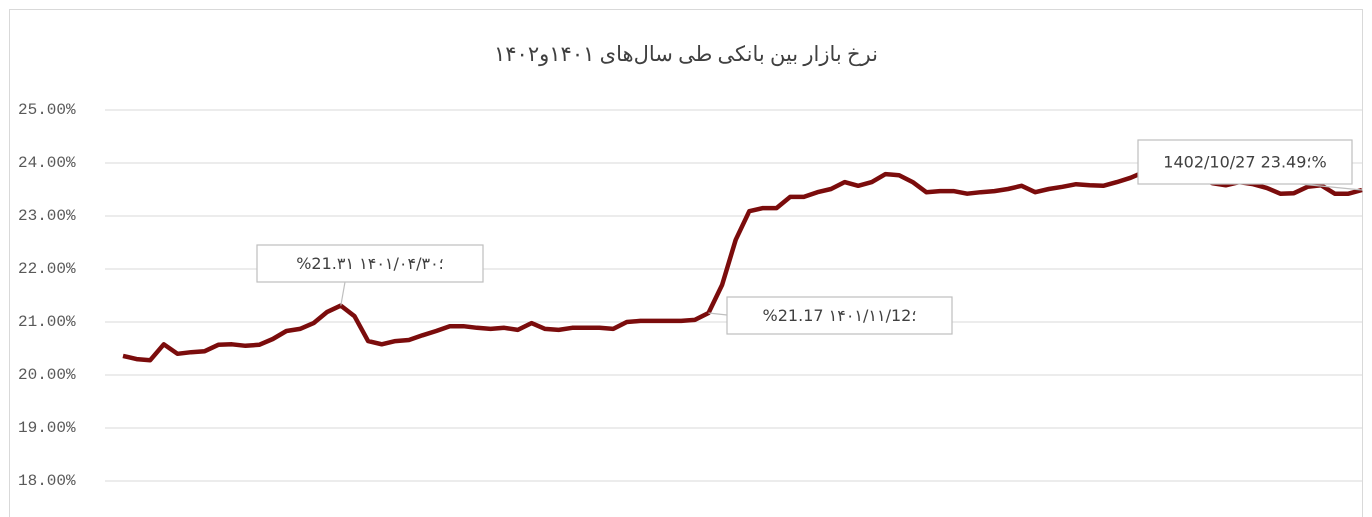 This screenshot has height=517, width=1372. What do you see at coordinates (47, 481) in the screenshot?
I see `y-tick-label: 18.00%` at bounding box center [47, 481].